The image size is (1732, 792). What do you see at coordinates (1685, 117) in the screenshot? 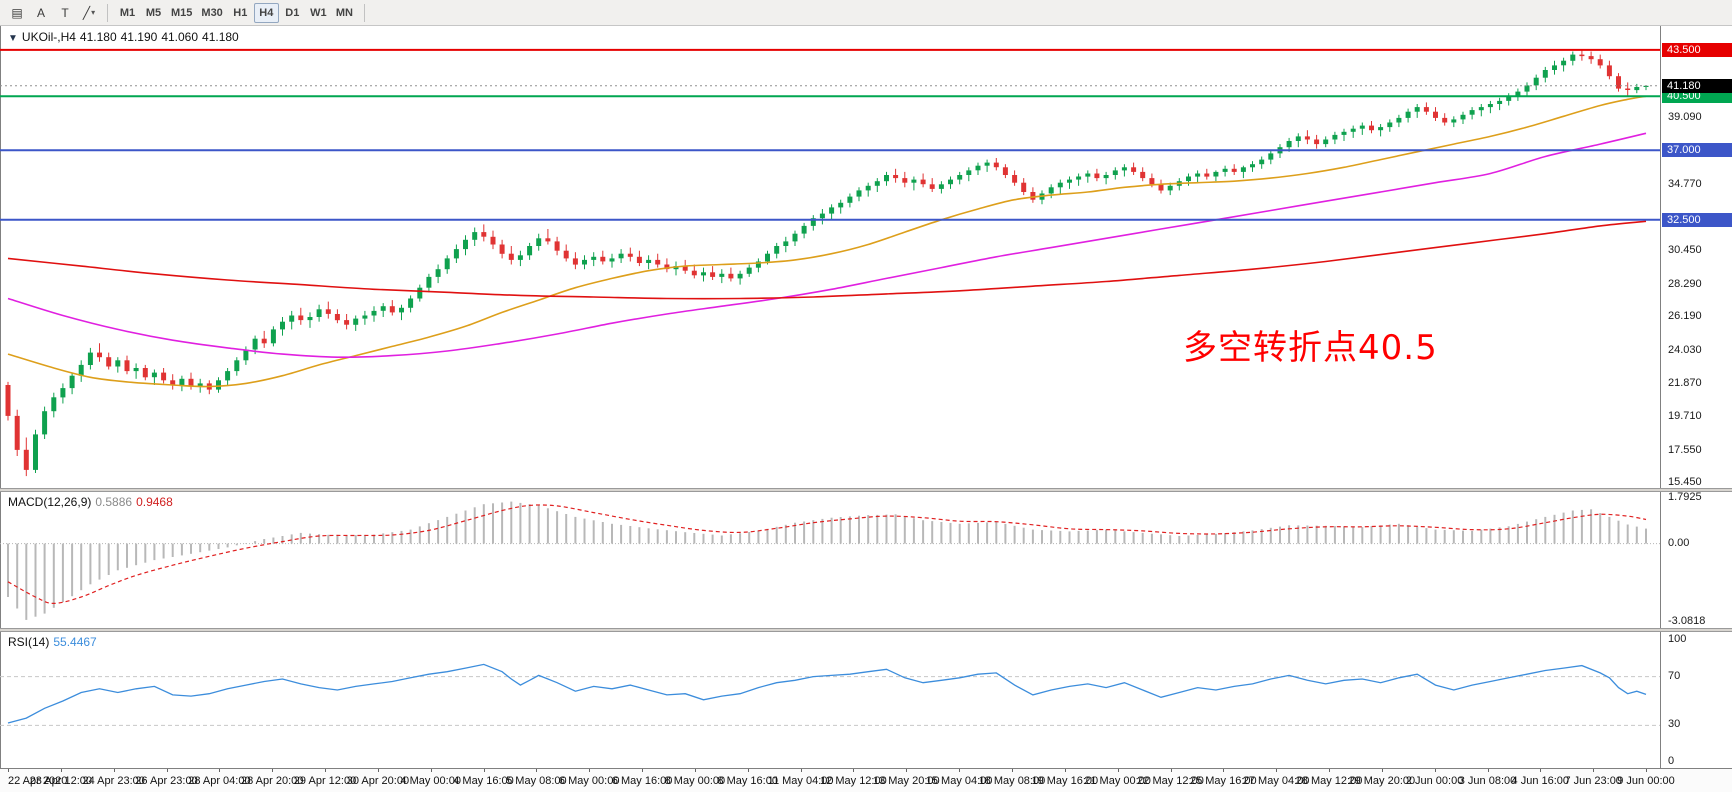
I see `price-tick-label: 39.090` at bounding box center [1685, 117].